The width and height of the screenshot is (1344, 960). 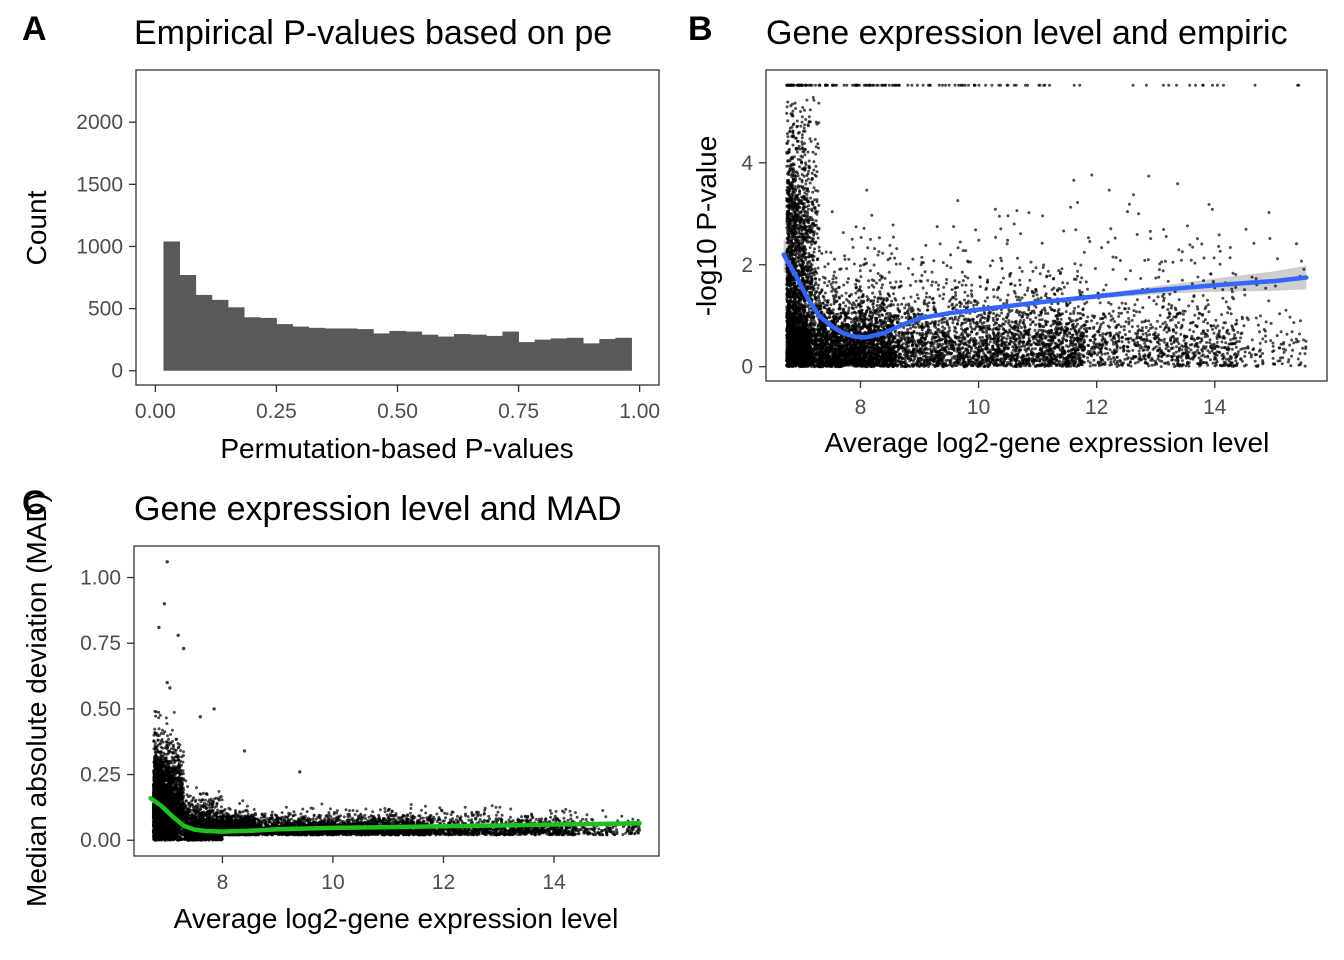 I want to click on y-tick-label: 1000, so click(x=99, y=246).